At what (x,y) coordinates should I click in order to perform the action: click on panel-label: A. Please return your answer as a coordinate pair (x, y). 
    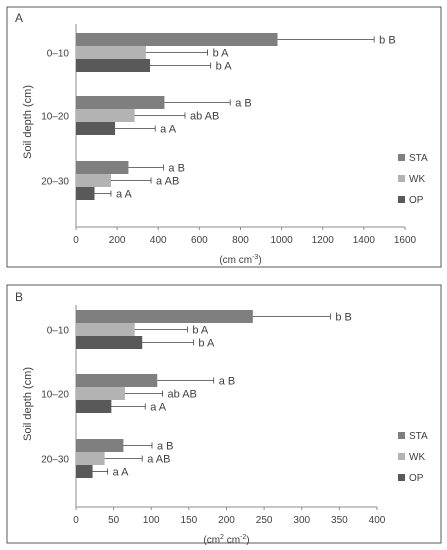
    Looking at the image, I should click on (19, 18).